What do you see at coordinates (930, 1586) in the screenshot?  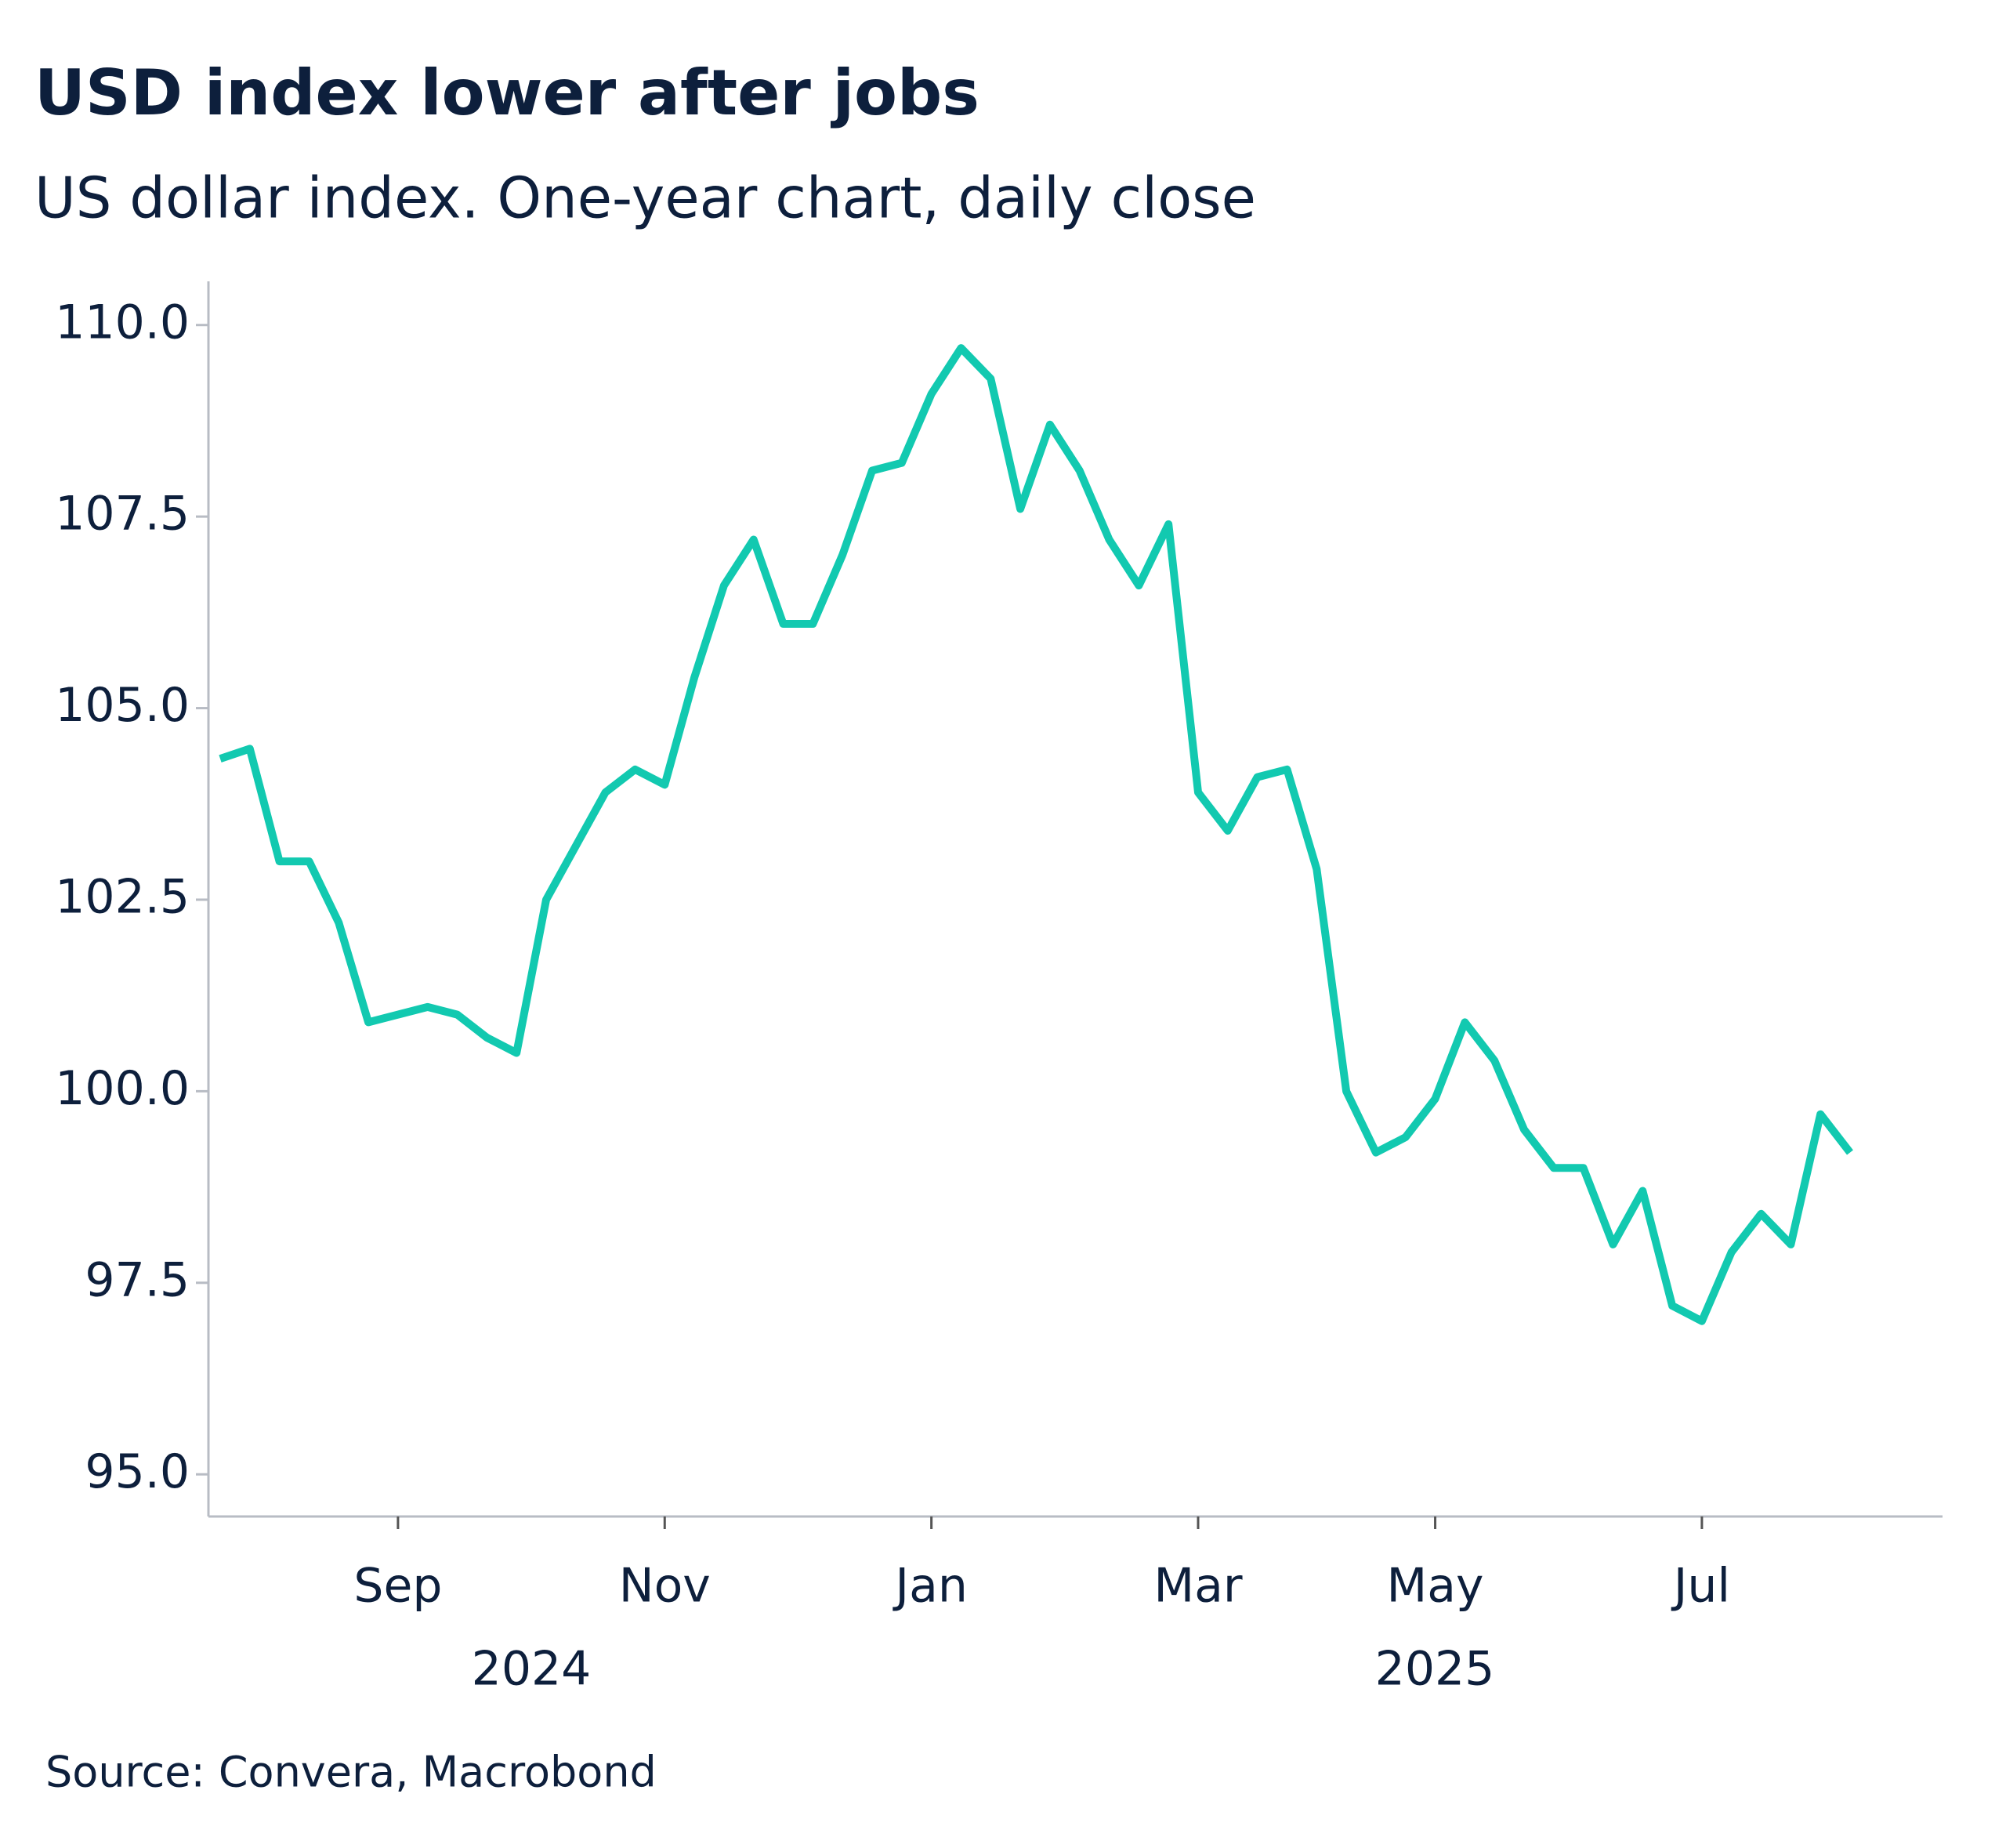 I see `x-tick-label: Jan` at bounding box center [930, 1586].